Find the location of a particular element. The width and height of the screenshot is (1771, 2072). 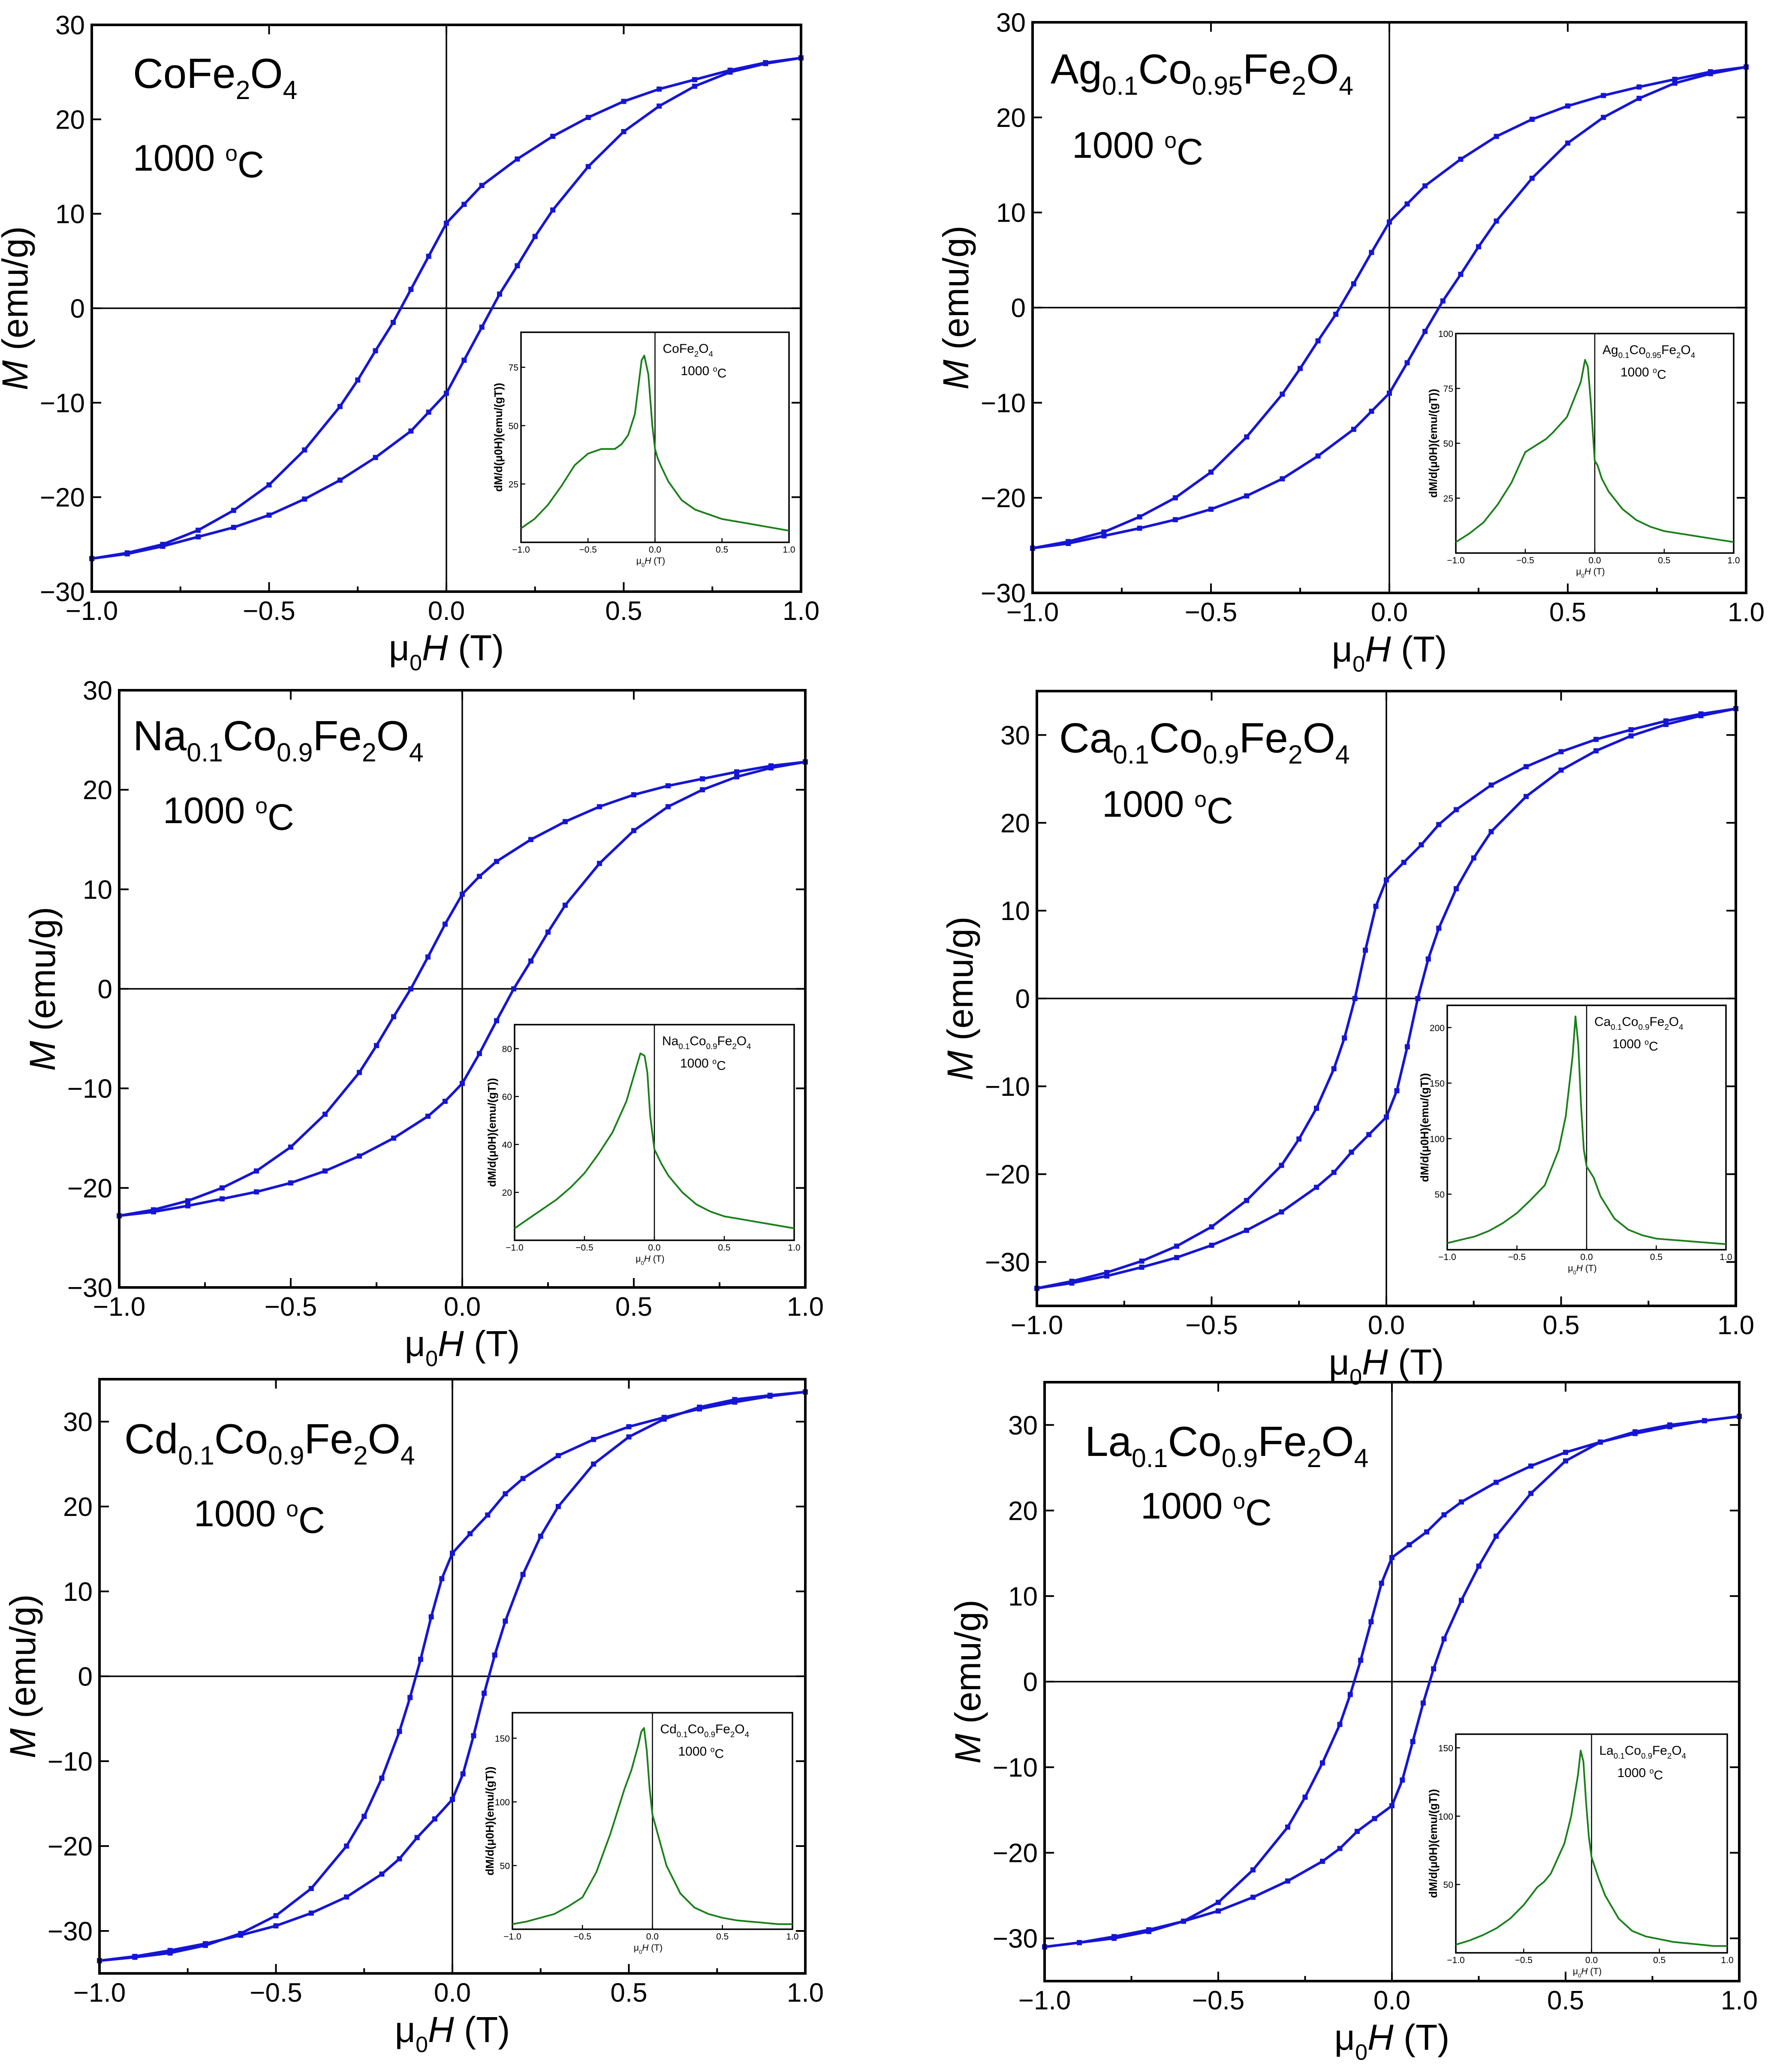

y-axis-label: M (emu/g) is located at coordinates (17, 308).